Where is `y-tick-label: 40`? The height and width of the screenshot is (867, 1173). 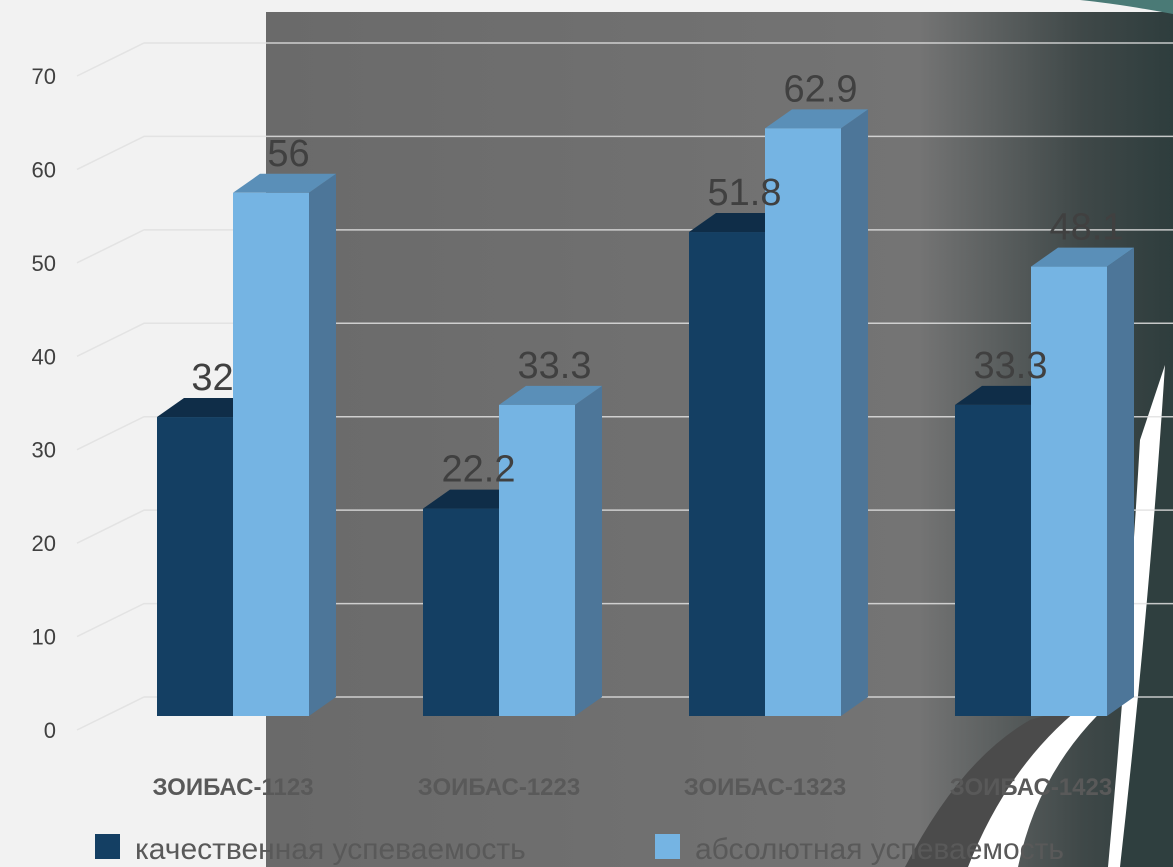
y-tick-label: 40 is located at coordinates (44, 356).